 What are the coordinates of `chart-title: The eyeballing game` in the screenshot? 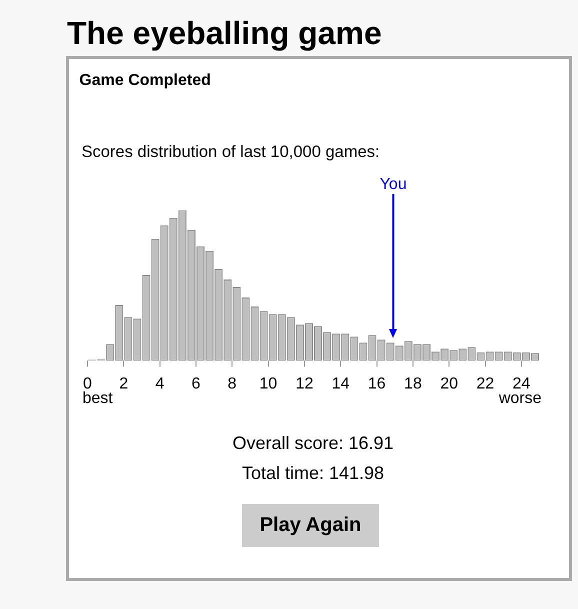 It's located at (224, 33).